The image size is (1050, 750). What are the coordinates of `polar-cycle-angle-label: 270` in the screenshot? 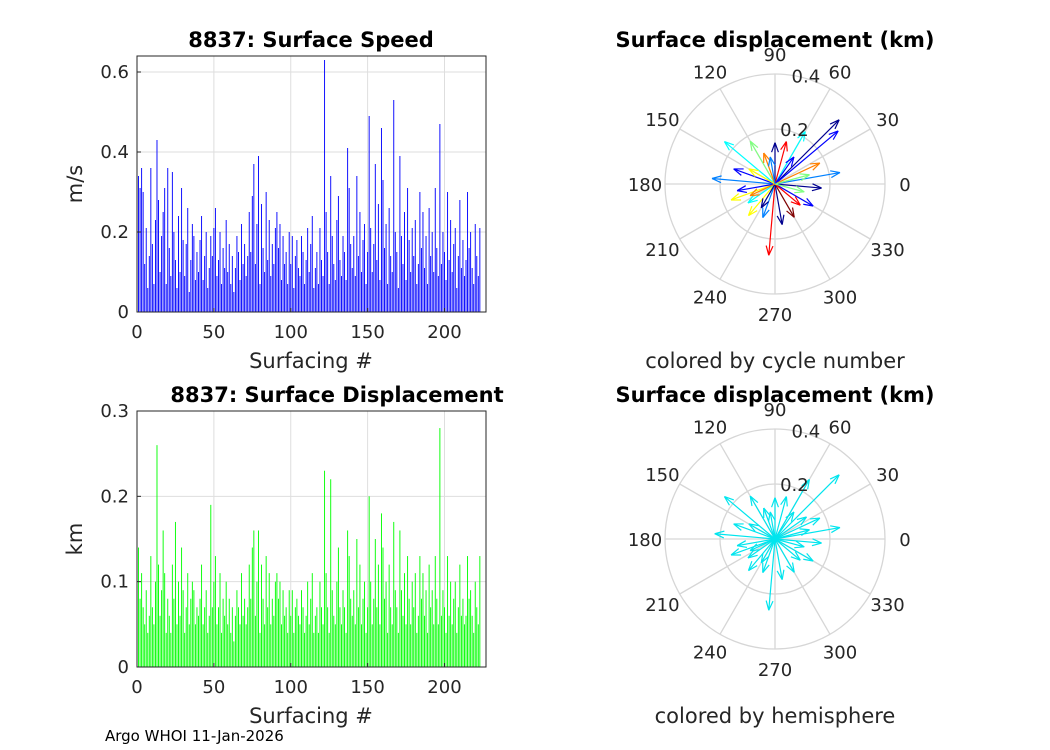 It's located at (775, 315).